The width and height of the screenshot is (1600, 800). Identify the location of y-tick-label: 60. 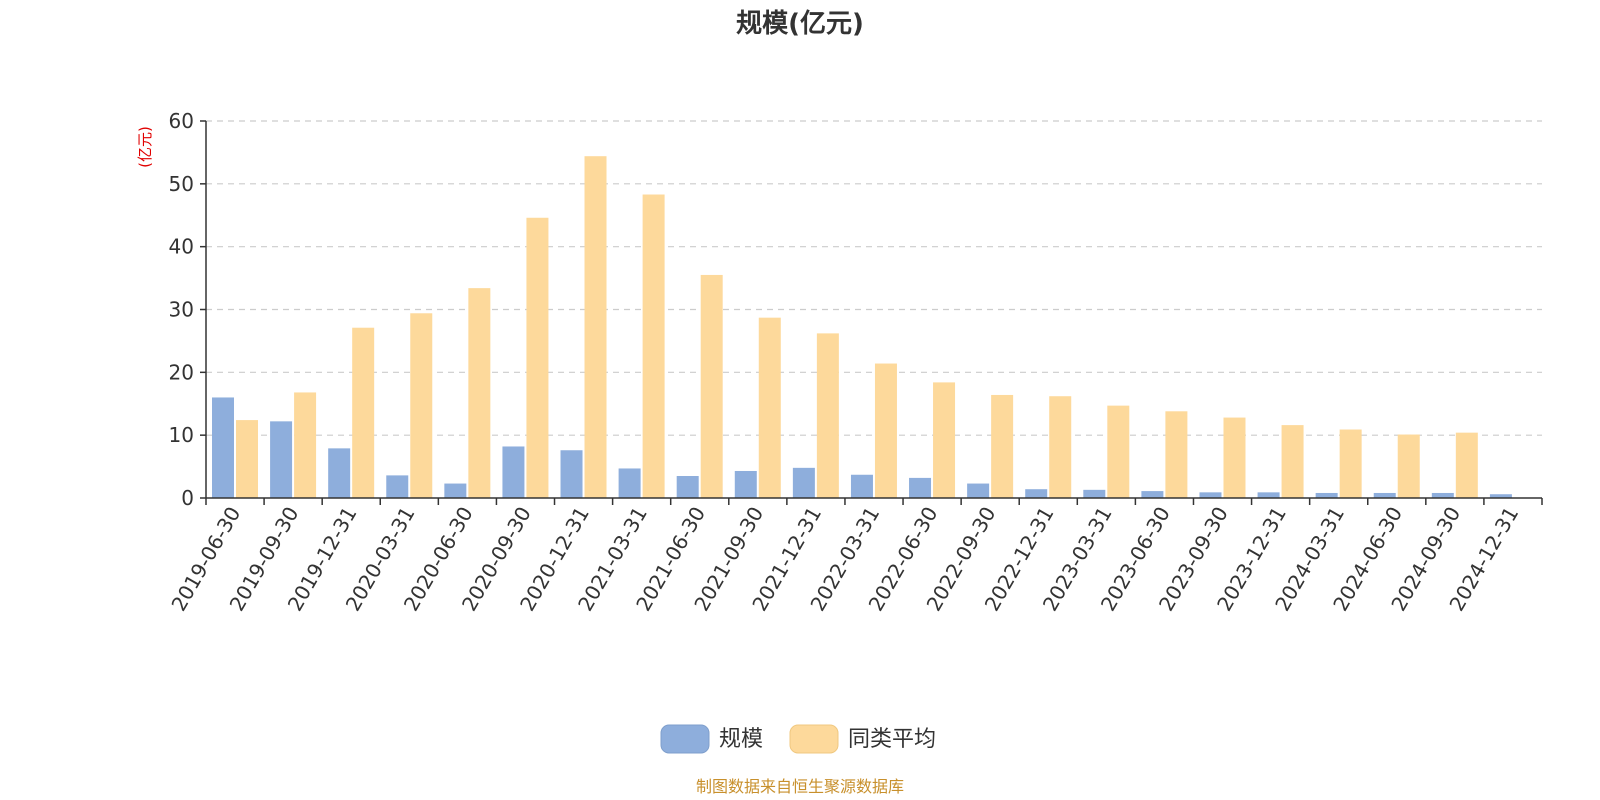
(181, 121).